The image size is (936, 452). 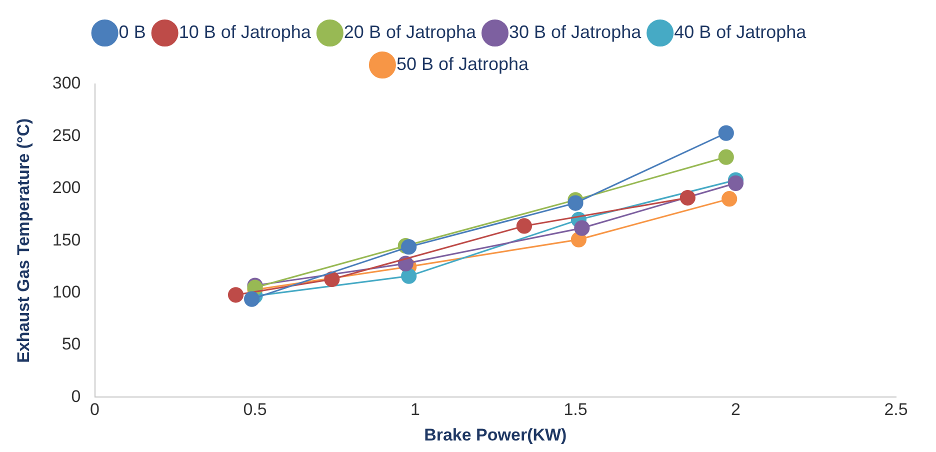 I want to click on legend-label: 0 B, so click(x=132, y=32).